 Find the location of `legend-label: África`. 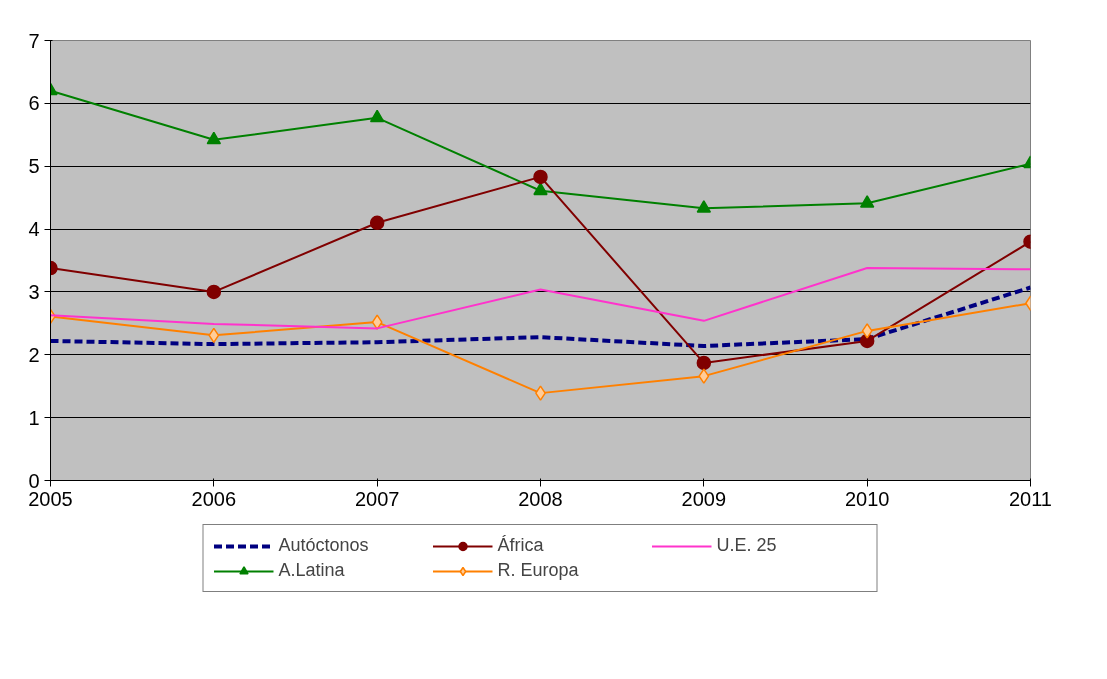

legend-label: África is located at coordinates (521, 545).